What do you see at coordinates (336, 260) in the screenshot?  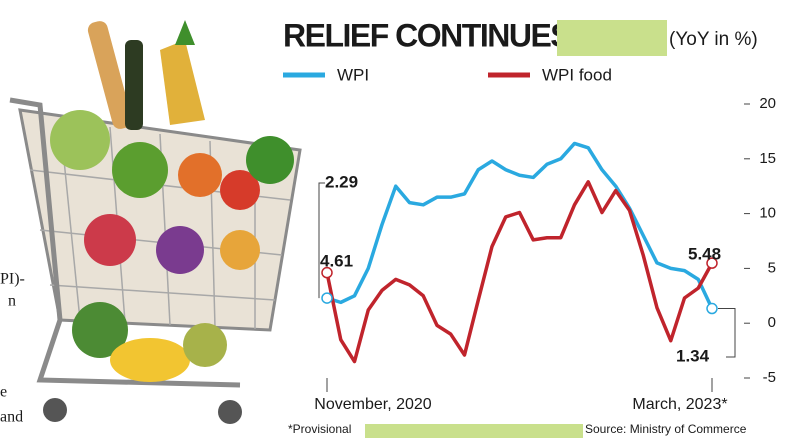 I see `value-label: 4.61` at bounding box center [336, 260].